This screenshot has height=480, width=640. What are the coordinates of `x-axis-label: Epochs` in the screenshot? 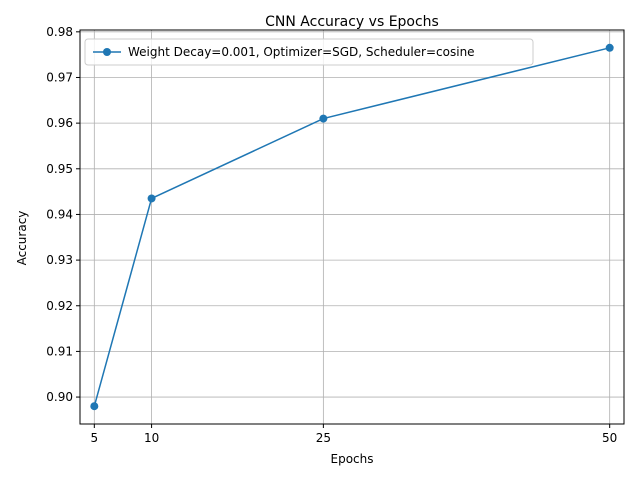 It's located at (352, 459).